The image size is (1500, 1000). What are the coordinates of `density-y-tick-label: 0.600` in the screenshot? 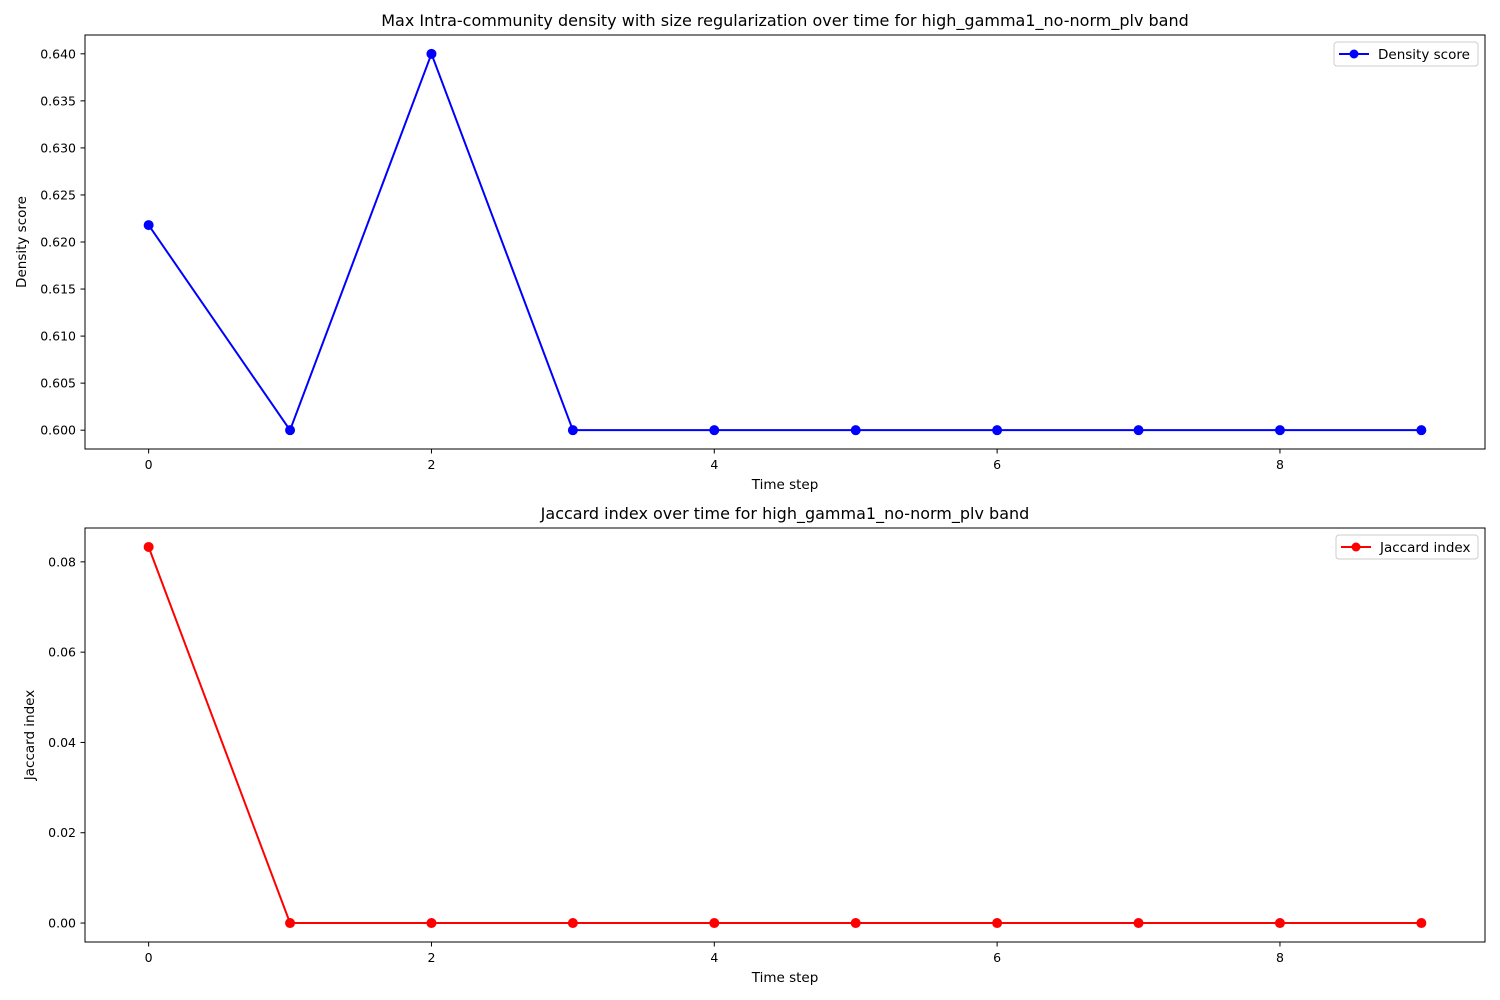 It's located at (58, 430).